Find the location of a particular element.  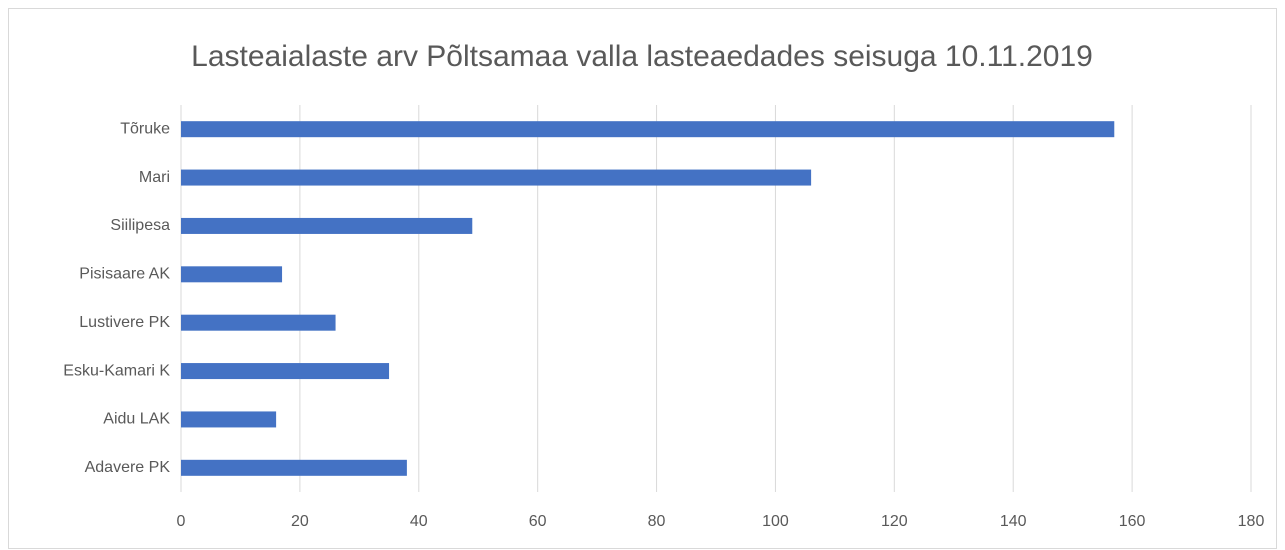

y-tick-label: Lustivere PK is located at coordinates (124, 322).